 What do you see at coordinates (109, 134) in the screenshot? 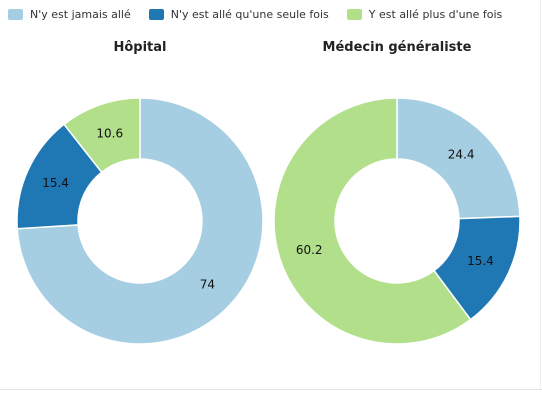
I see `slice-label-hopital-2: 10.6` at bounding box center [109, 134].